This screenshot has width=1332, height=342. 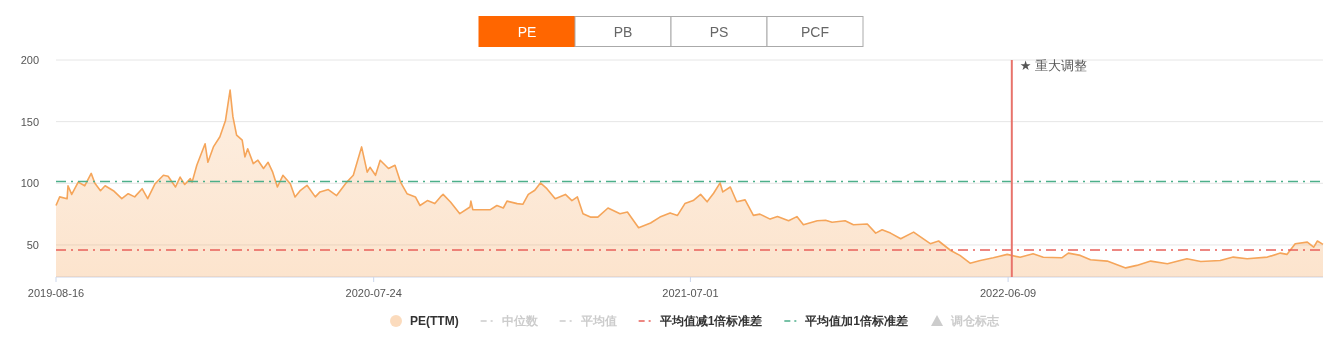 I want to click on y-tick-label: 200, so click(x=29, y=60).